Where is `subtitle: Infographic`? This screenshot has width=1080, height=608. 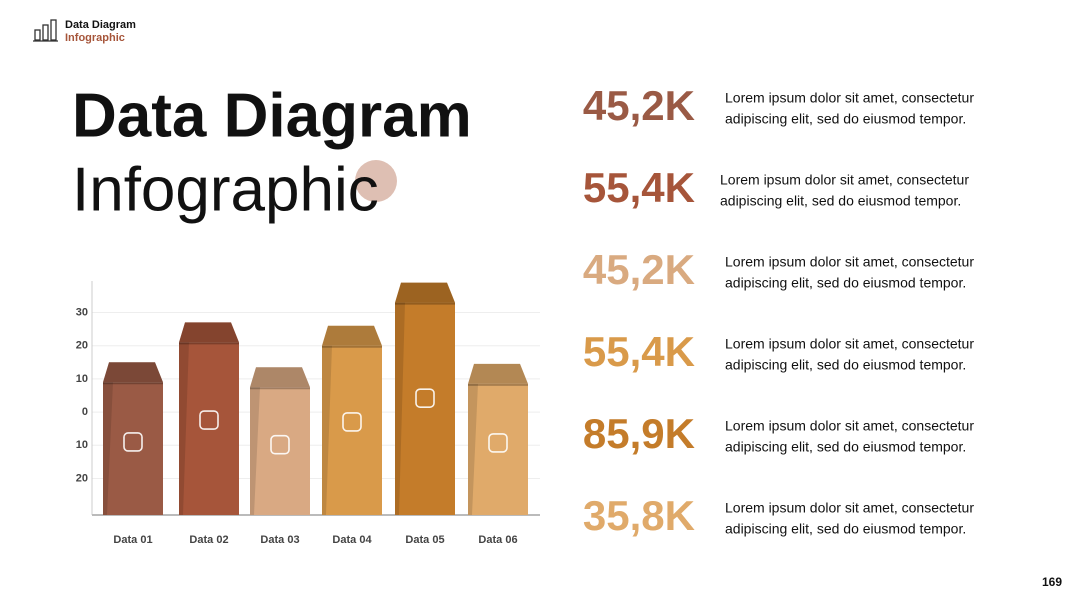 subtitle: Infographic is located at coordinates (225, 189).